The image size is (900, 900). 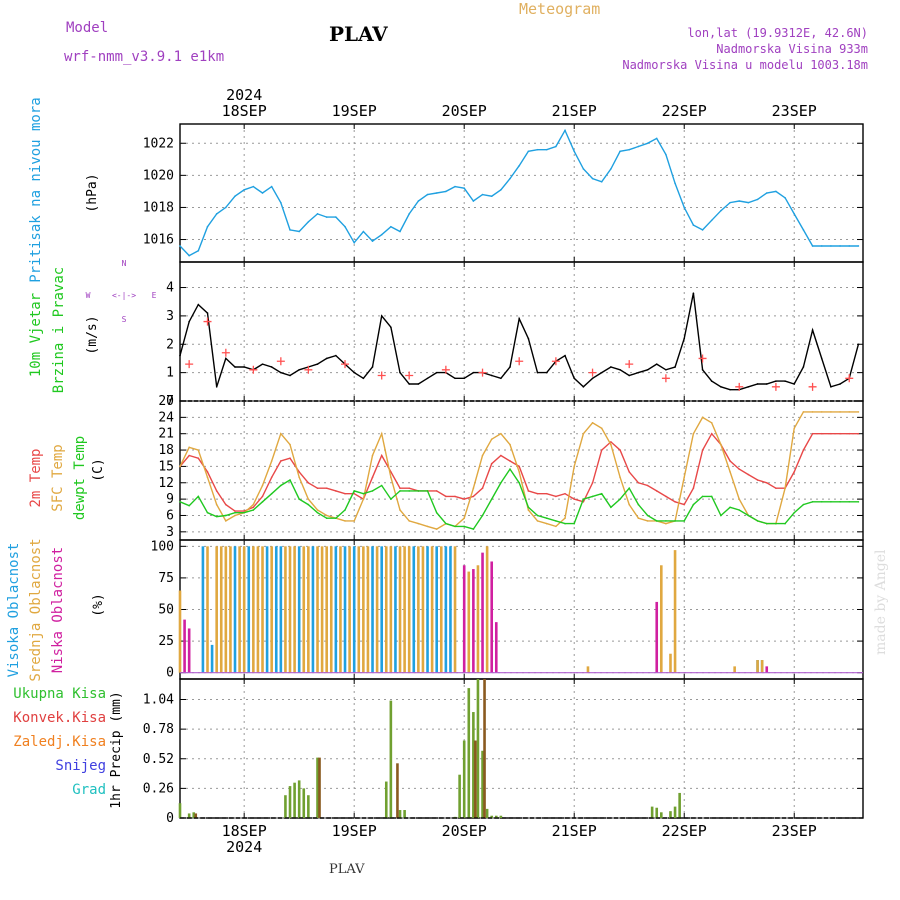 I want to click on station-title: PLAV, so click(x=358, y=34).